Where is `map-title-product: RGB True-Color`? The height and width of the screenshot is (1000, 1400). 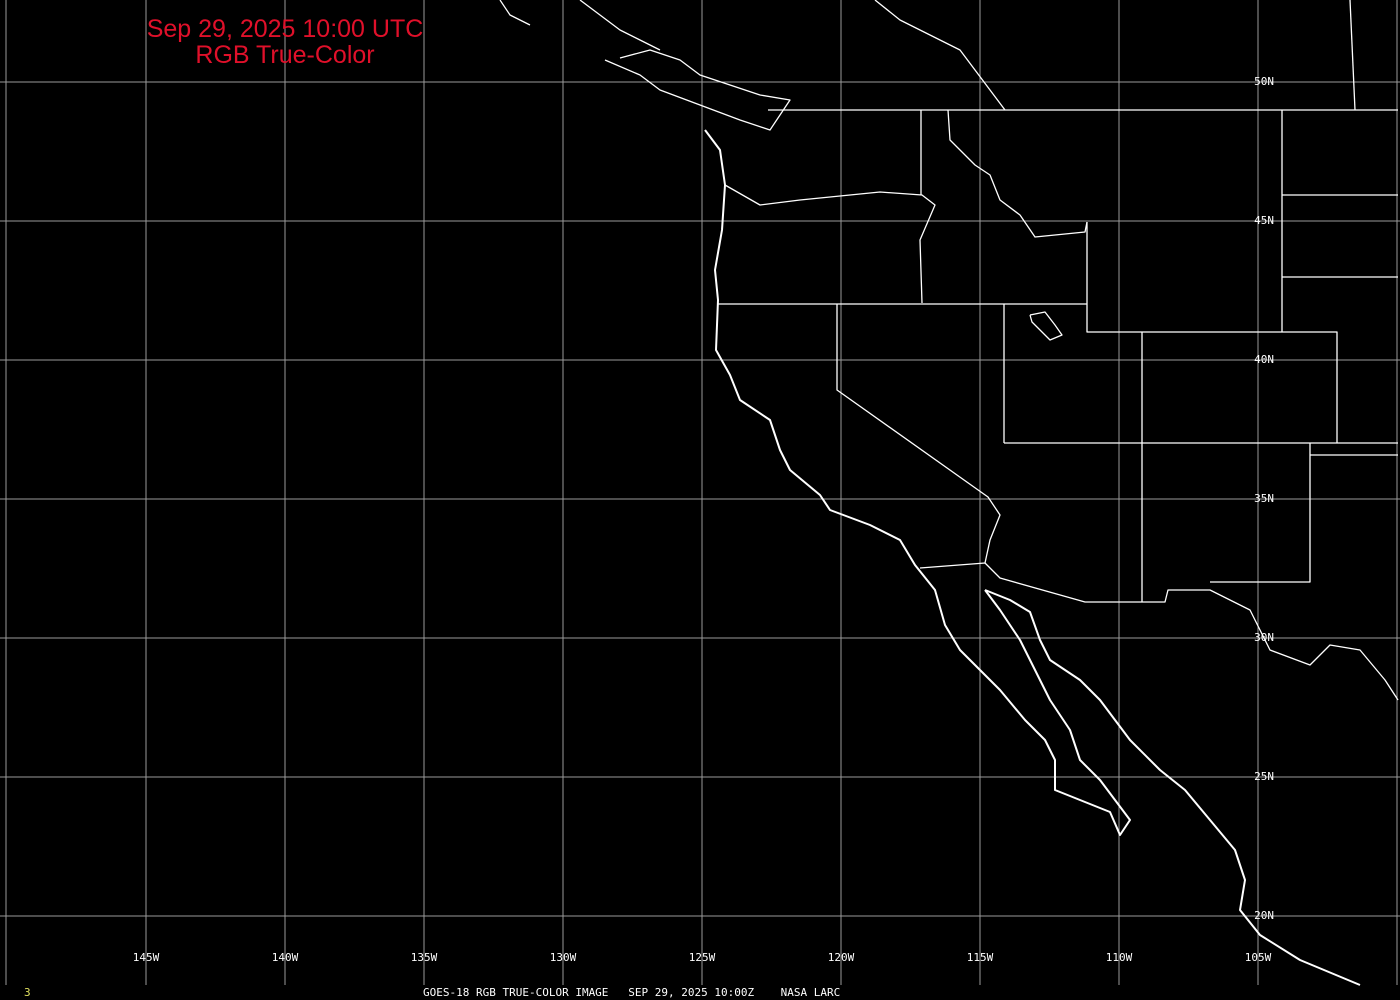
map-title-product: RGB True-Color is located at coordinates (285, 55).